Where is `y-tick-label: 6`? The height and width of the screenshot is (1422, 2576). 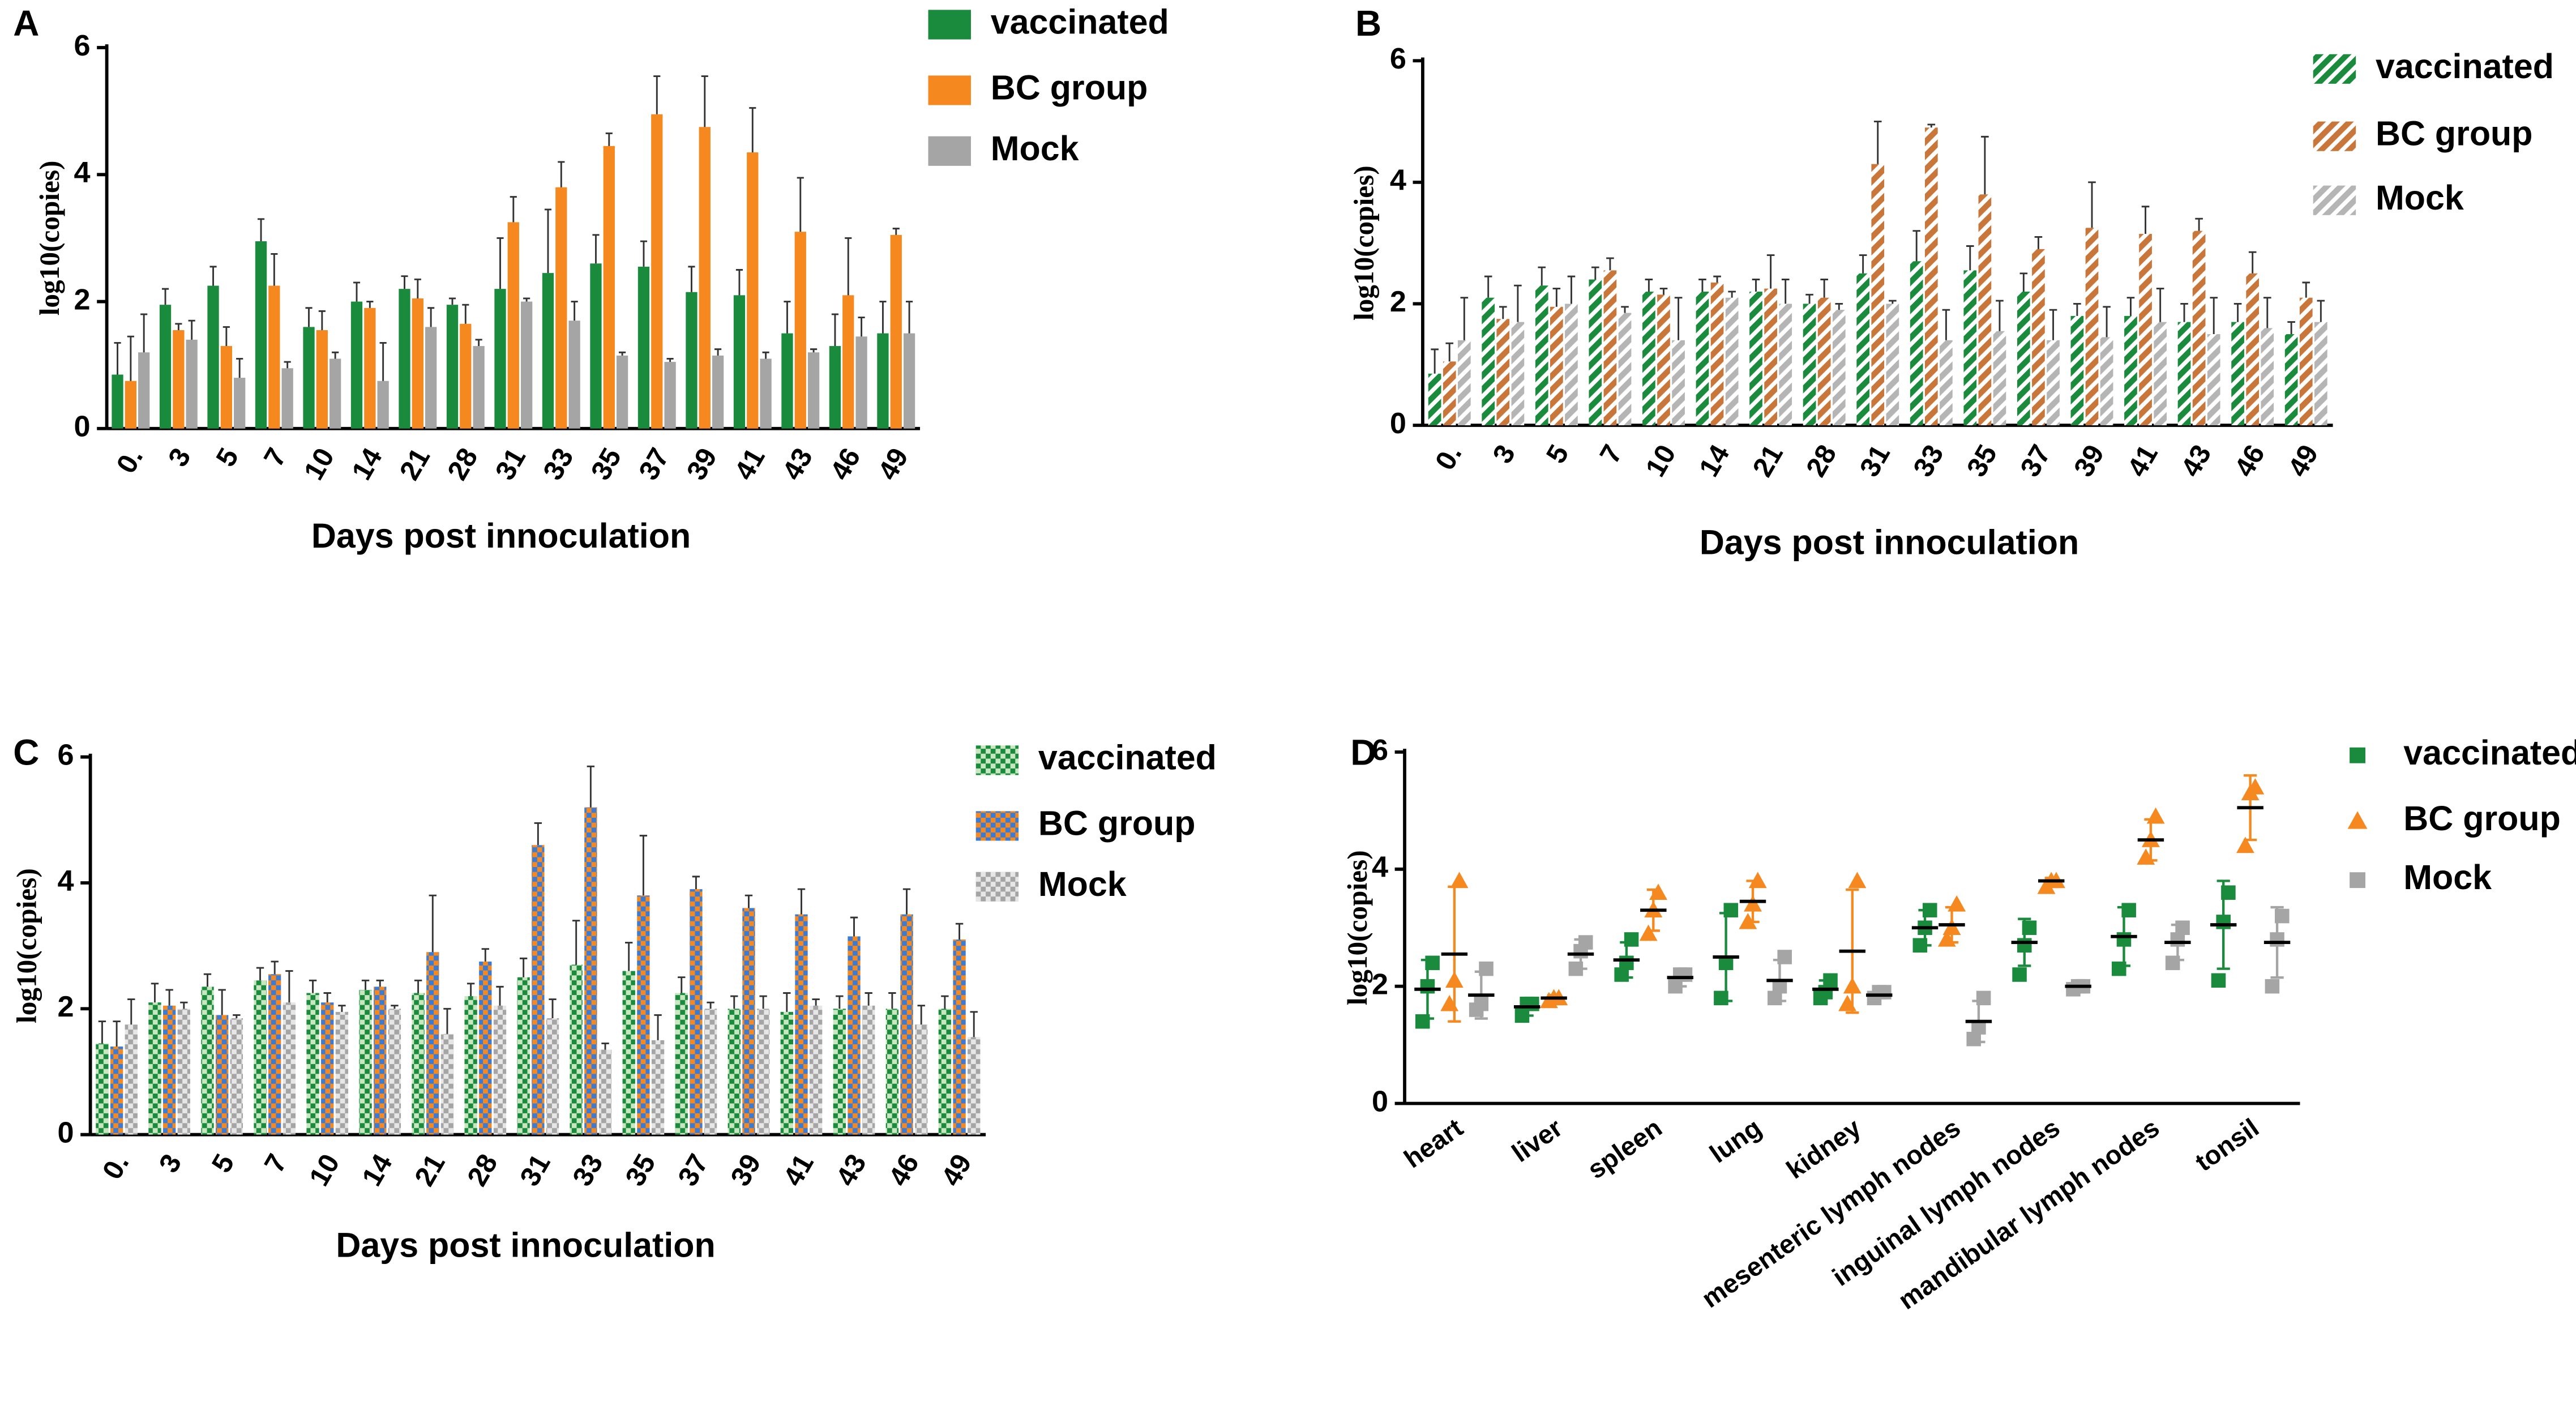 y-tick-label: 6 is located at coordinates (82, 45).